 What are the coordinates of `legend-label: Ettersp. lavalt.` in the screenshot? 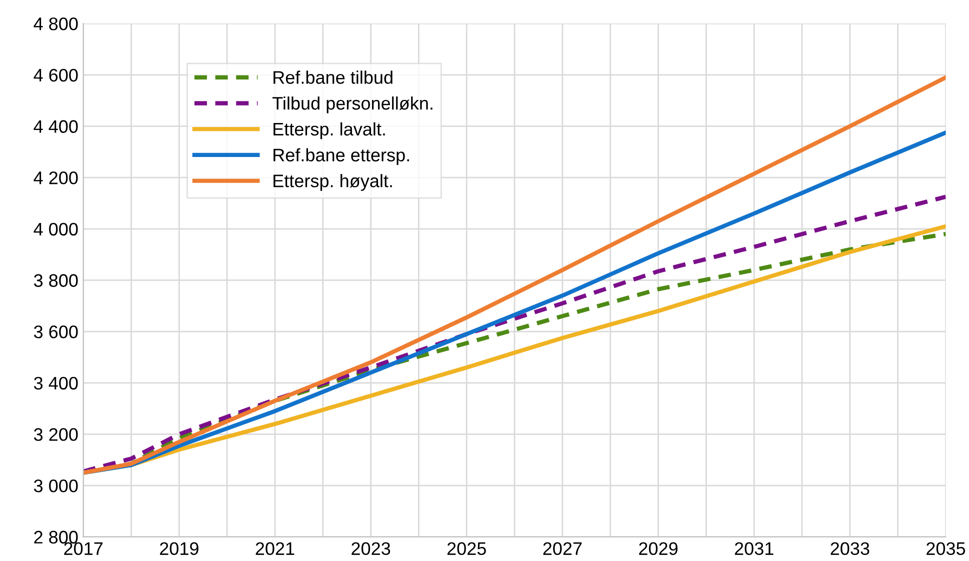 It's located at (329, 131).